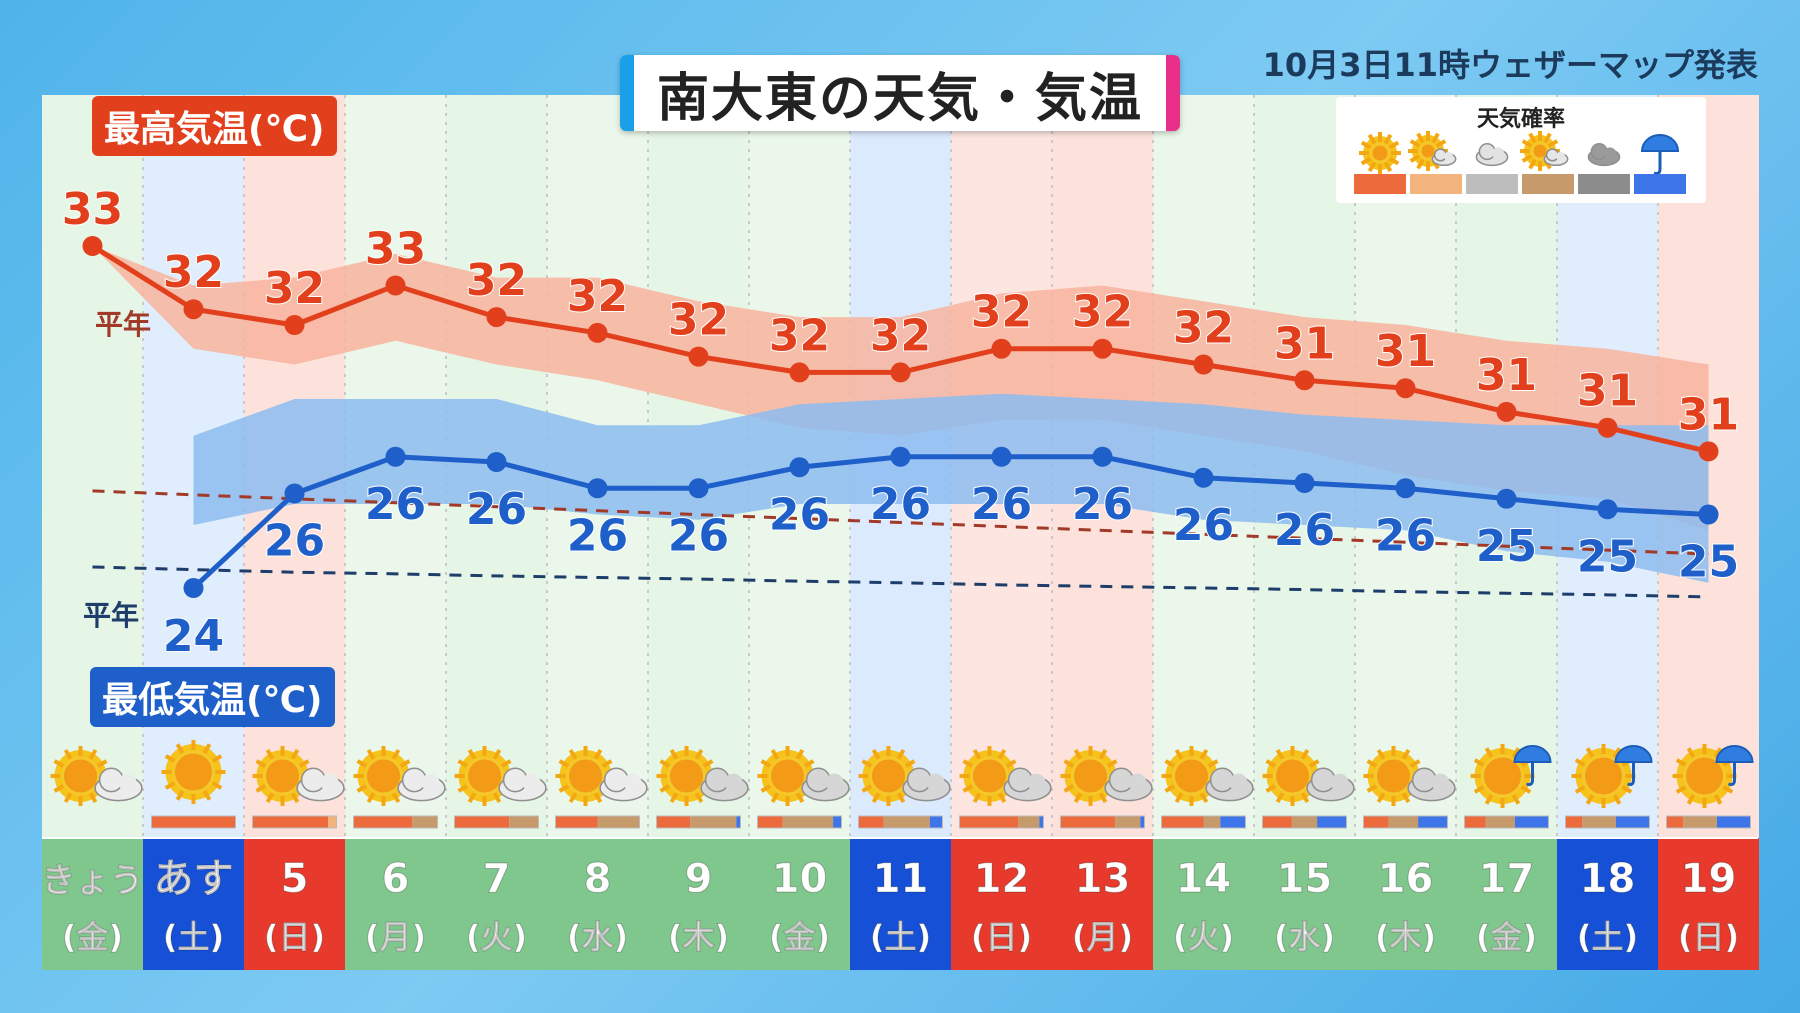 The width and height of the screenshot is (1800, 1013). I want to click on umbrella-handle, so click(1530, 774).